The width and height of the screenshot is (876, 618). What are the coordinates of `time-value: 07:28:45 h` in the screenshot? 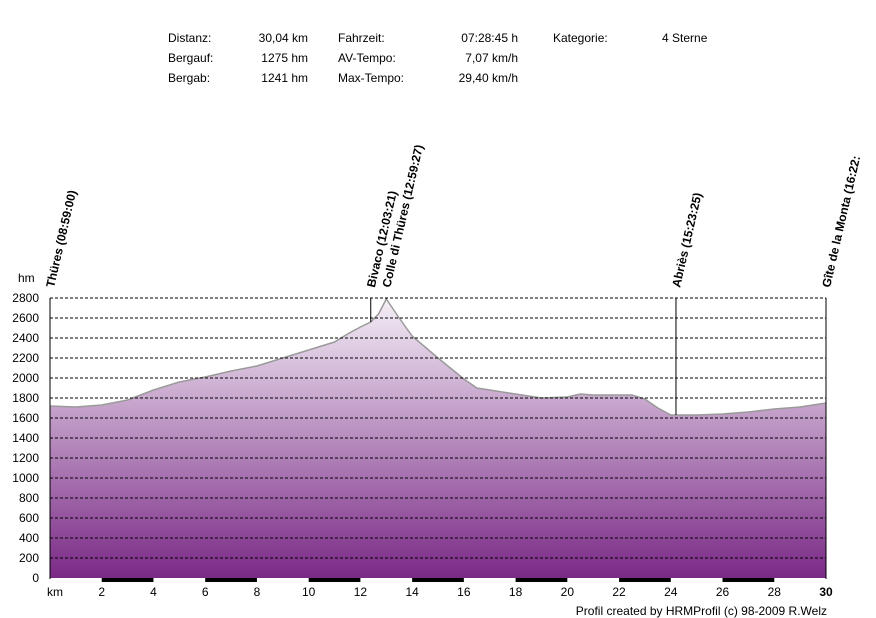 It's located at (489, 38).